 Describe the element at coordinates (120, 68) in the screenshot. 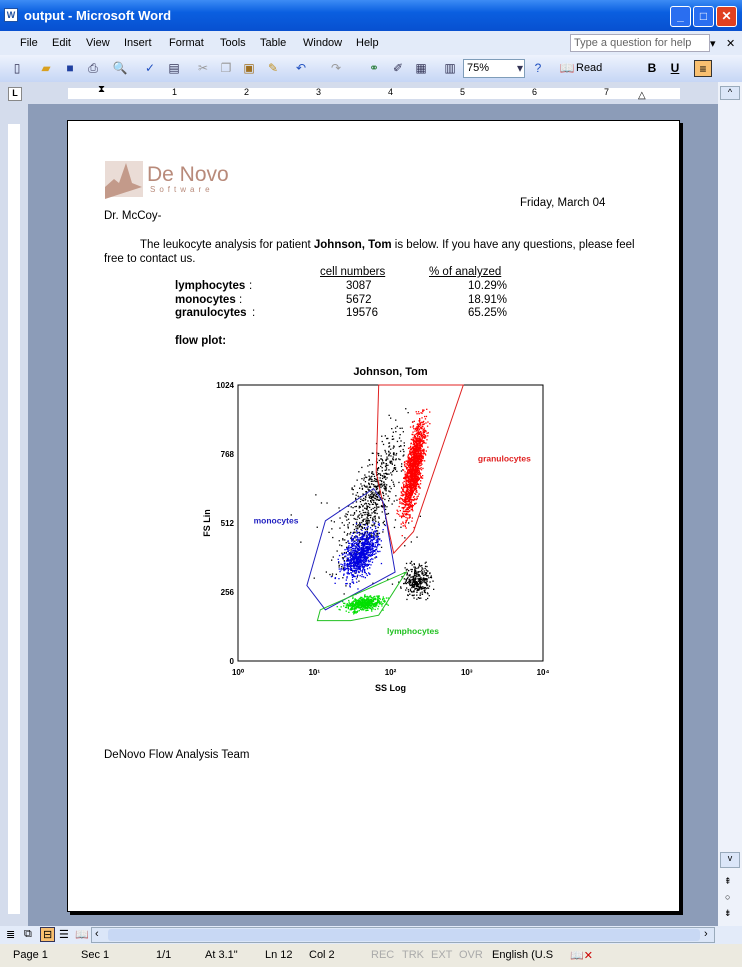

I see `print-preview-icon: 🔍` at that location.